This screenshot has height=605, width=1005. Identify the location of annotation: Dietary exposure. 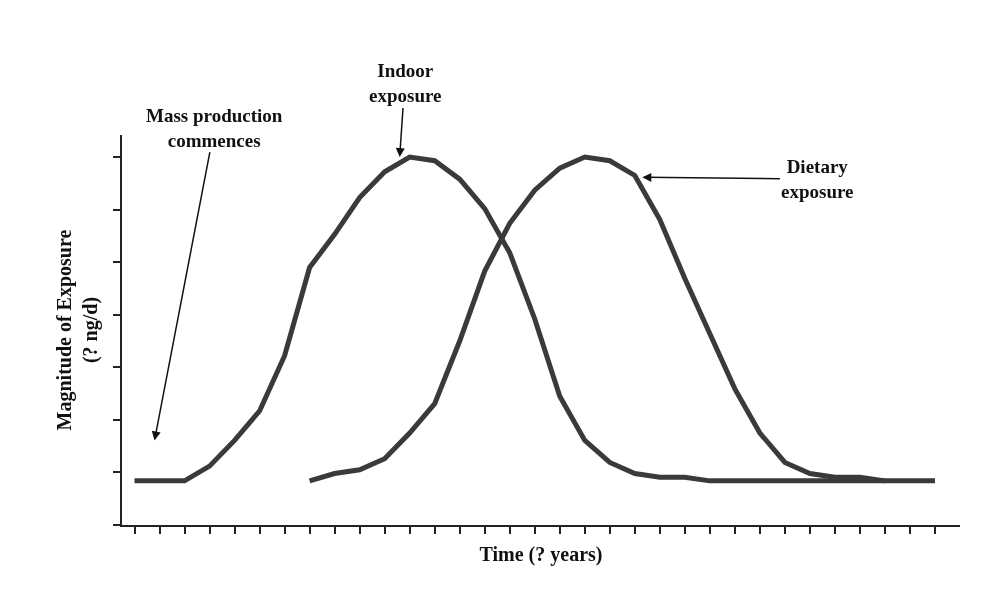
(817, 179).